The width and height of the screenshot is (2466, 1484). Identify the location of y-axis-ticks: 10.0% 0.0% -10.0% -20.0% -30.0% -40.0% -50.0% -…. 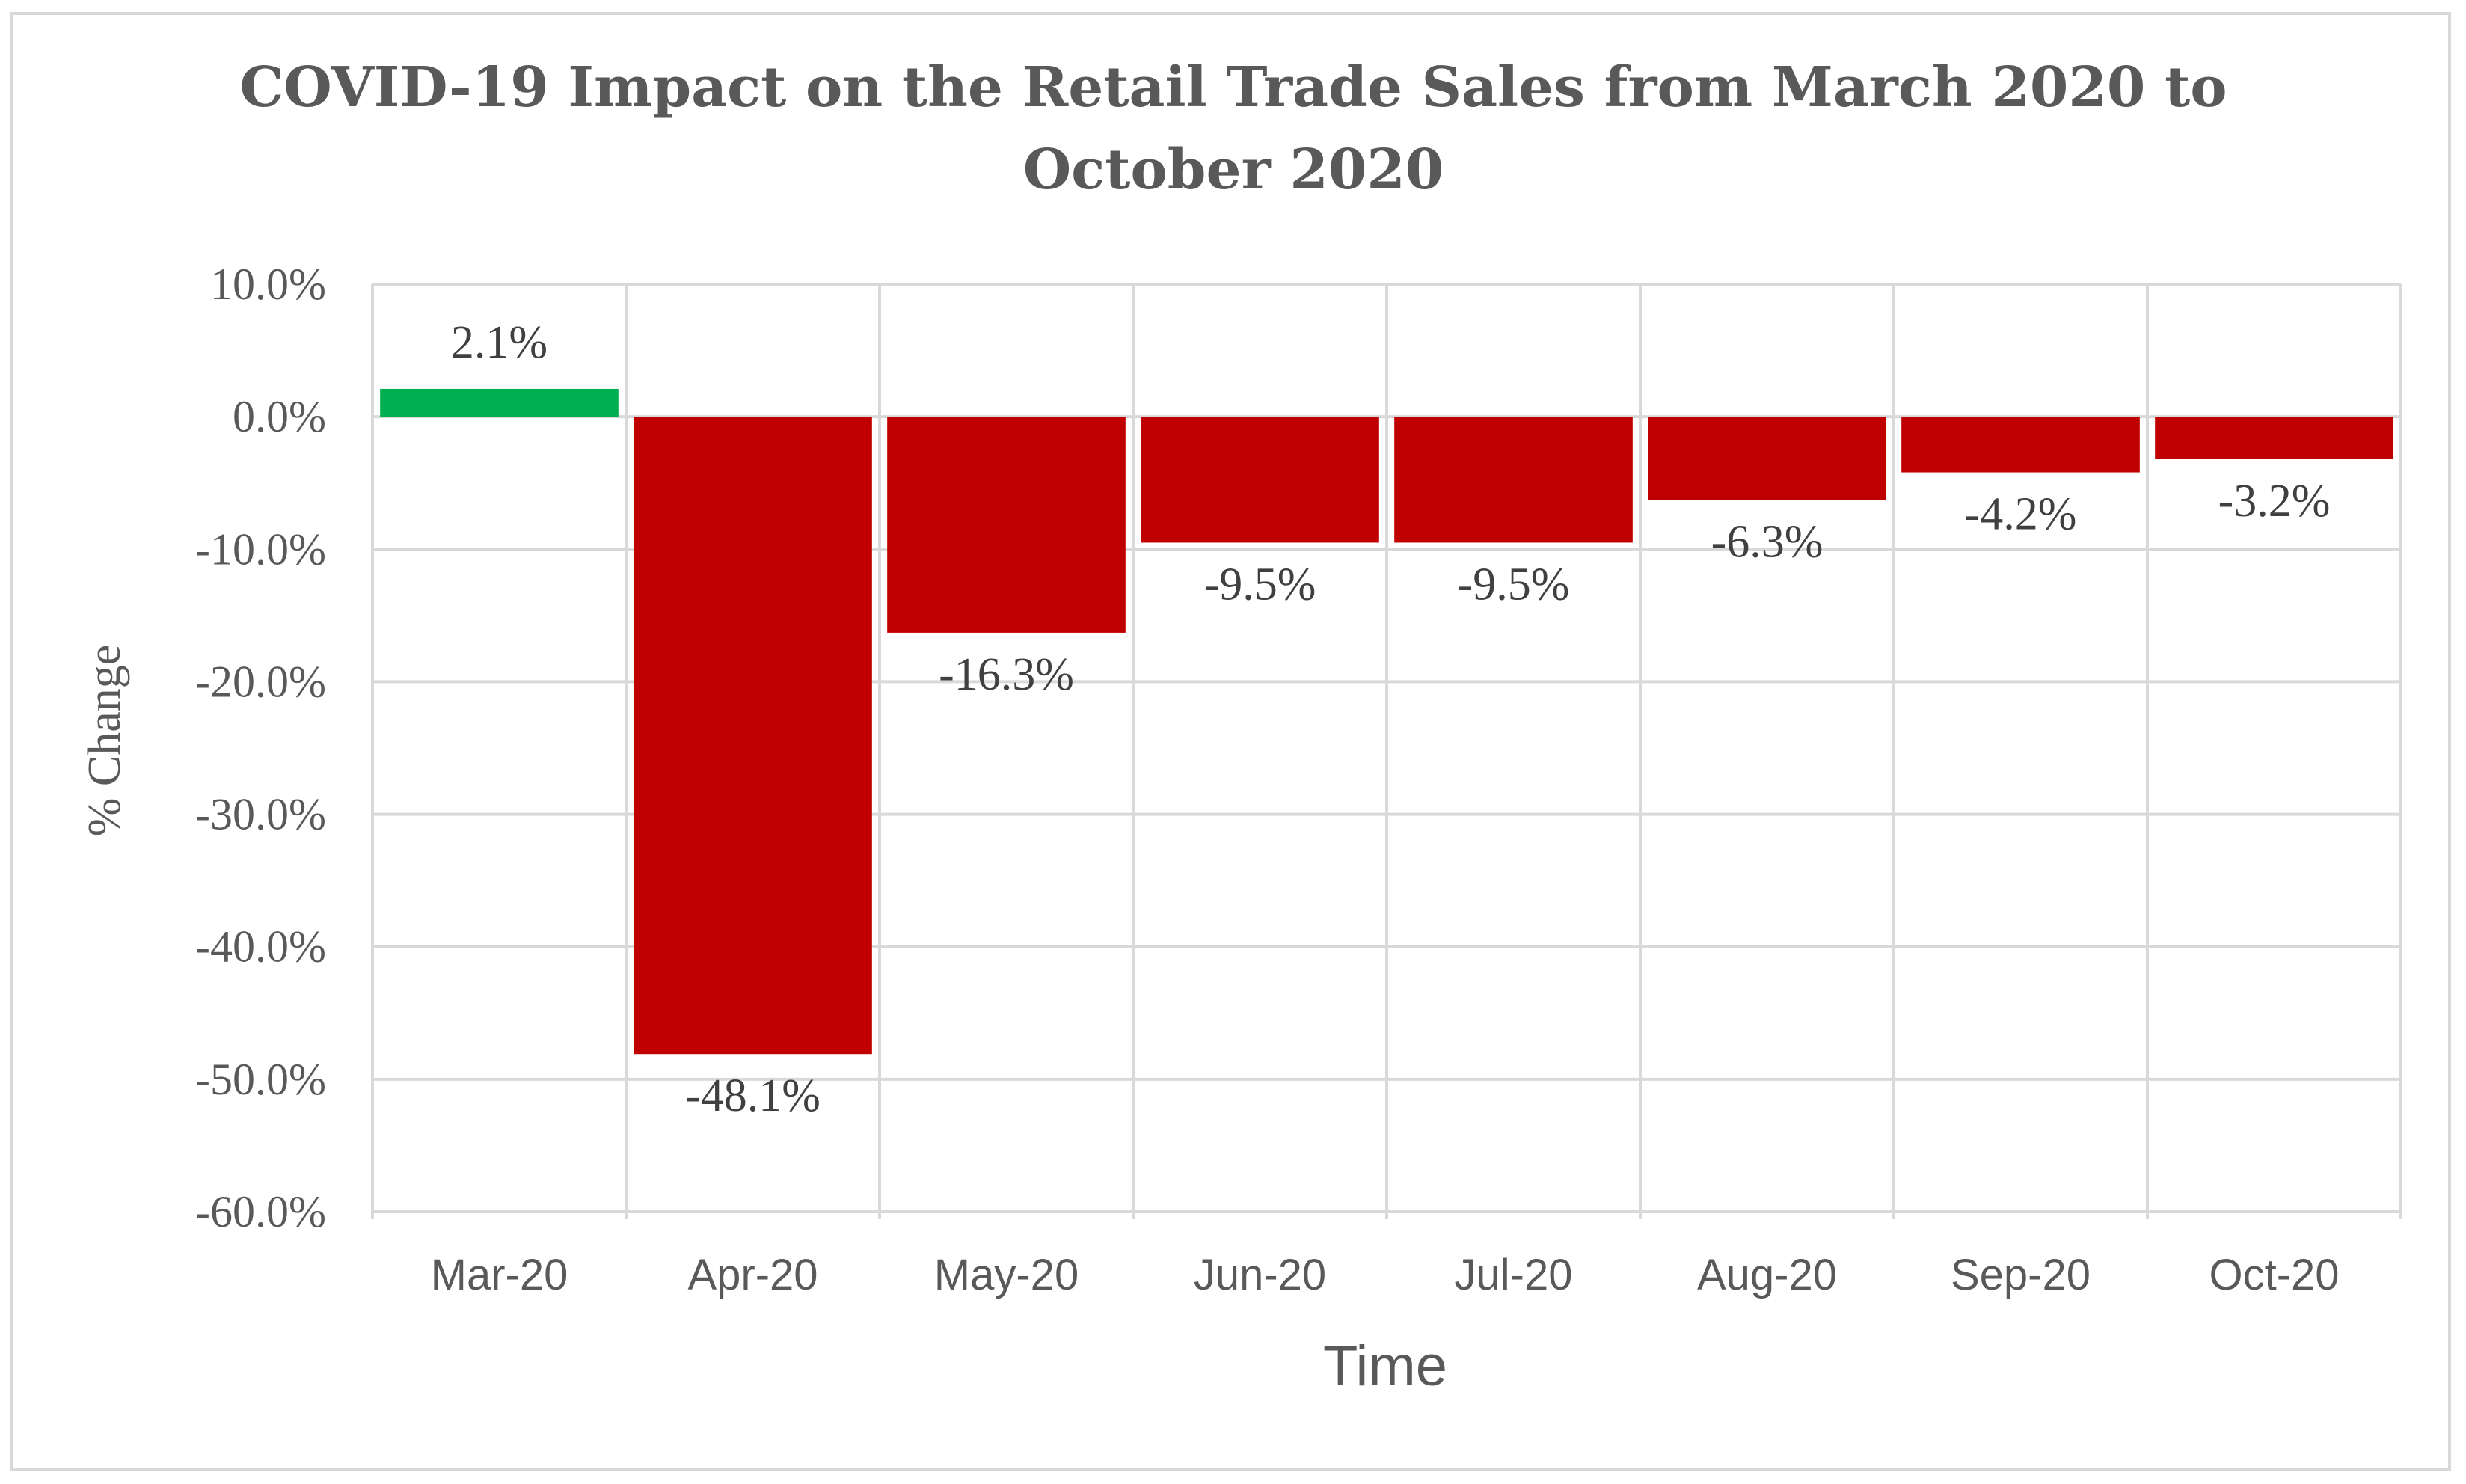
(260, 748).